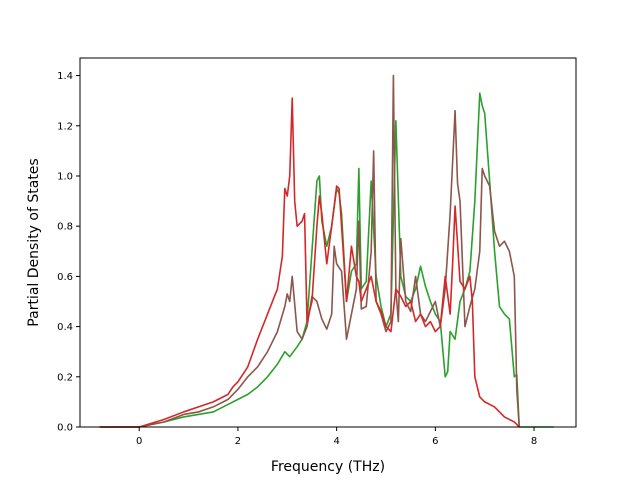  Describe the element at coordinates (328, 467) in the screenshot. I see `x-axis-label: Frequency (THz)` at that location.